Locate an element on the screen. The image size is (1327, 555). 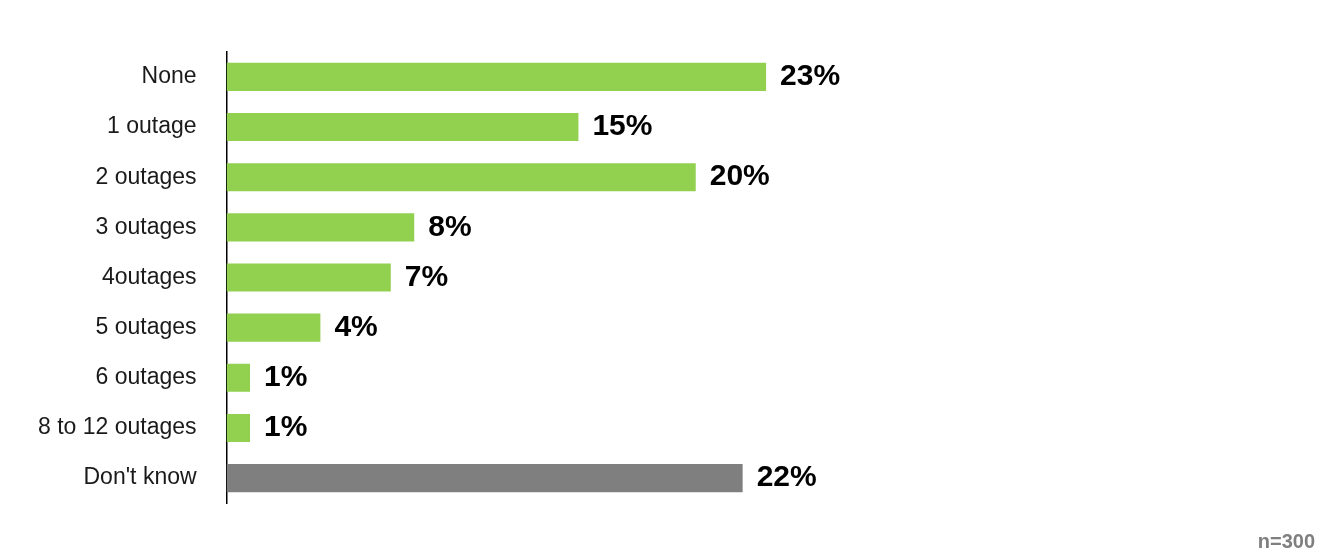
data-label: 15% is located at coordinates (622, 125).